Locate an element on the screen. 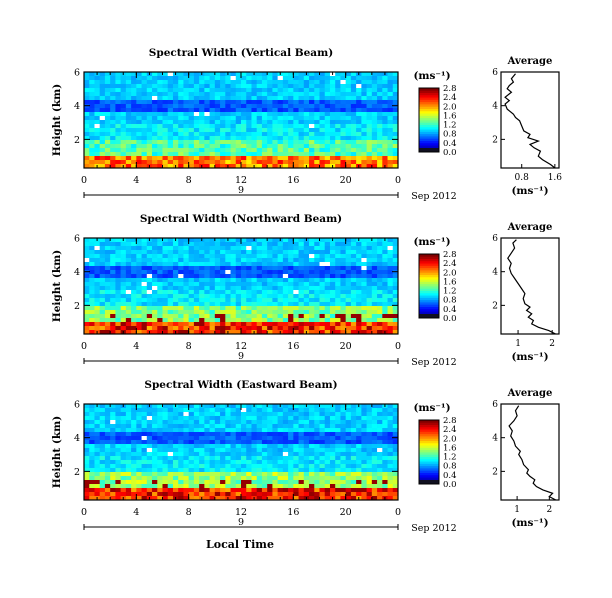 Image resolution: width=612 pixels, height=598 pixels. y-tick-label: 6 is located at coordinates (77, 239).